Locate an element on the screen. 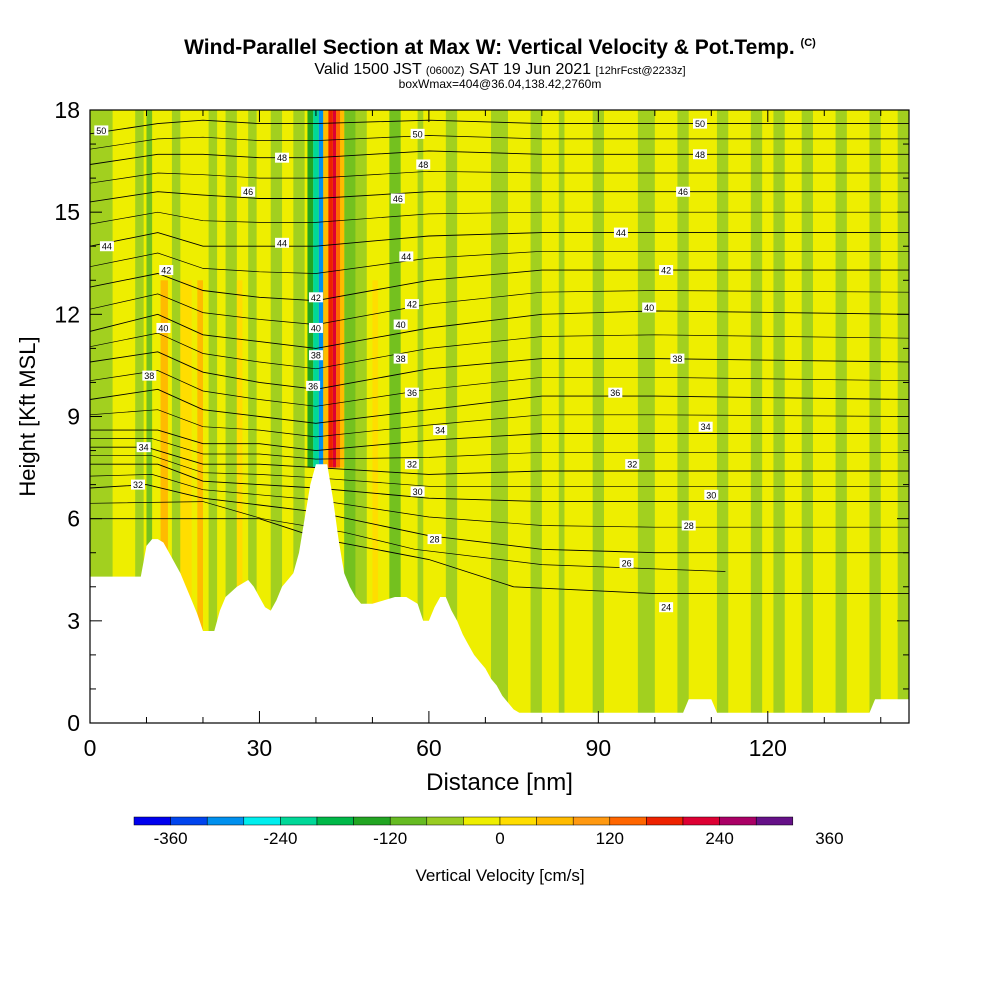 This screenshot has height=1000, width=1000. x-tick-label: 30 is located at coordinates (260, 748).